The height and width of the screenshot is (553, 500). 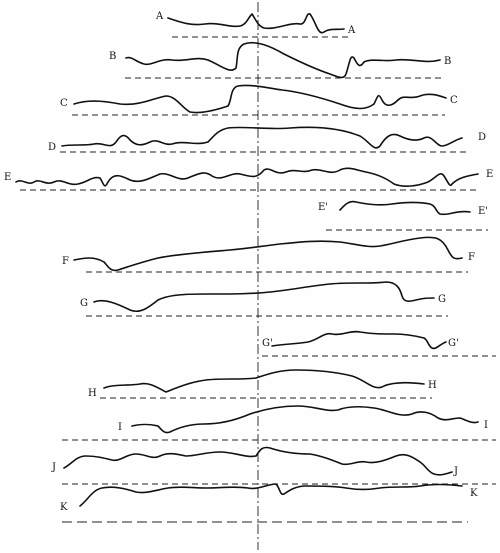 I want to click on label-a-right: A, so click(x=351, y=30).